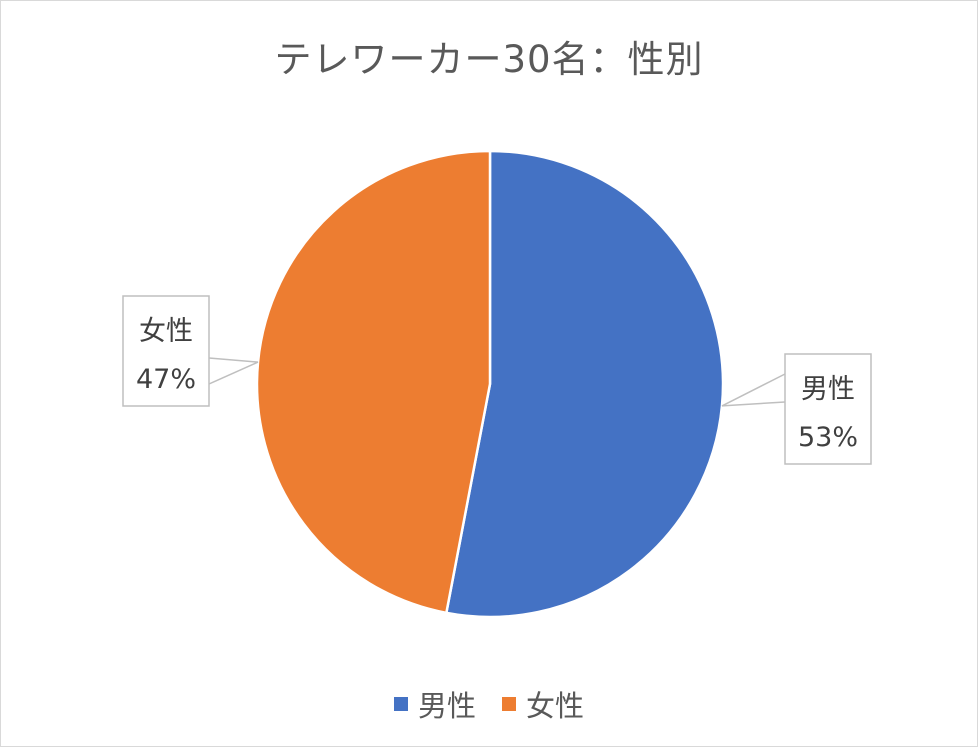 The image size is (978, 747). Describe the element at coordinates (233, 373) in the screenshot. I see `leader-line-edge-female` at that location.